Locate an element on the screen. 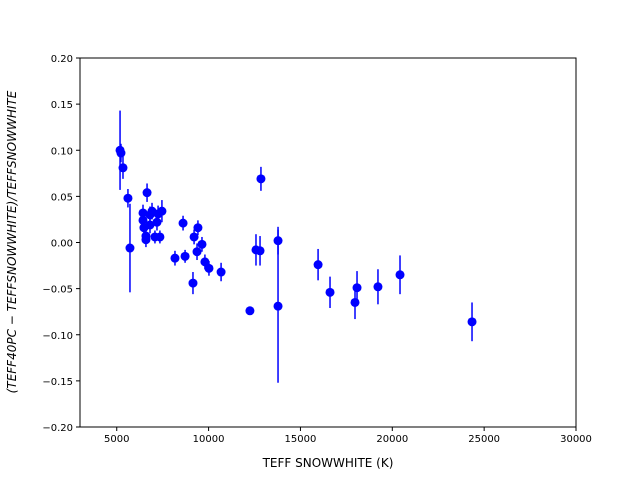  y-axis-label: (TEFF40PC − TEFFSNOWWHITE)/TEFFSNOWWHITE is located at coordinates (12, 241).